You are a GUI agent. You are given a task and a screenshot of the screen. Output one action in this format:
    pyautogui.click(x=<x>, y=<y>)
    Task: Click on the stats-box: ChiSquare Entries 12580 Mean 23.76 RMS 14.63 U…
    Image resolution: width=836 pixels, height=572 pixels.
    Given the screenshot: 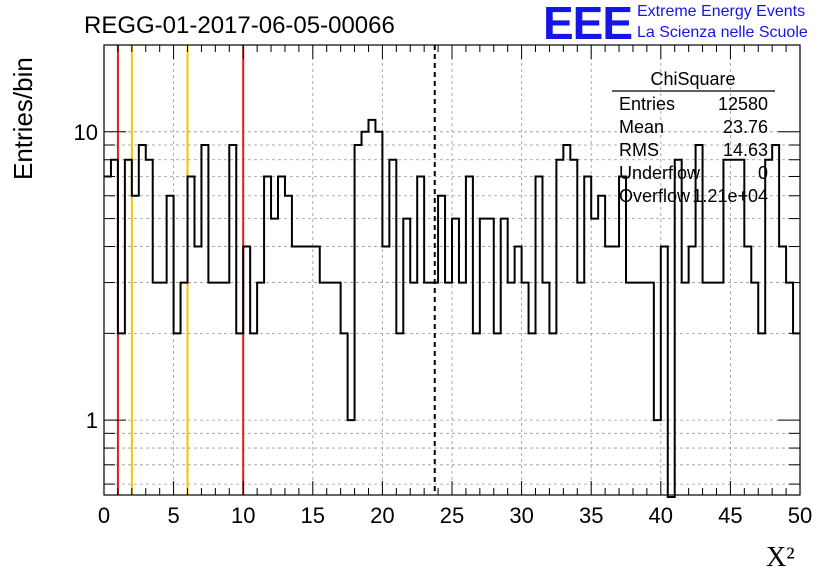 What is the action you would take?
    pyautogui.click(x=693, y=137)
    